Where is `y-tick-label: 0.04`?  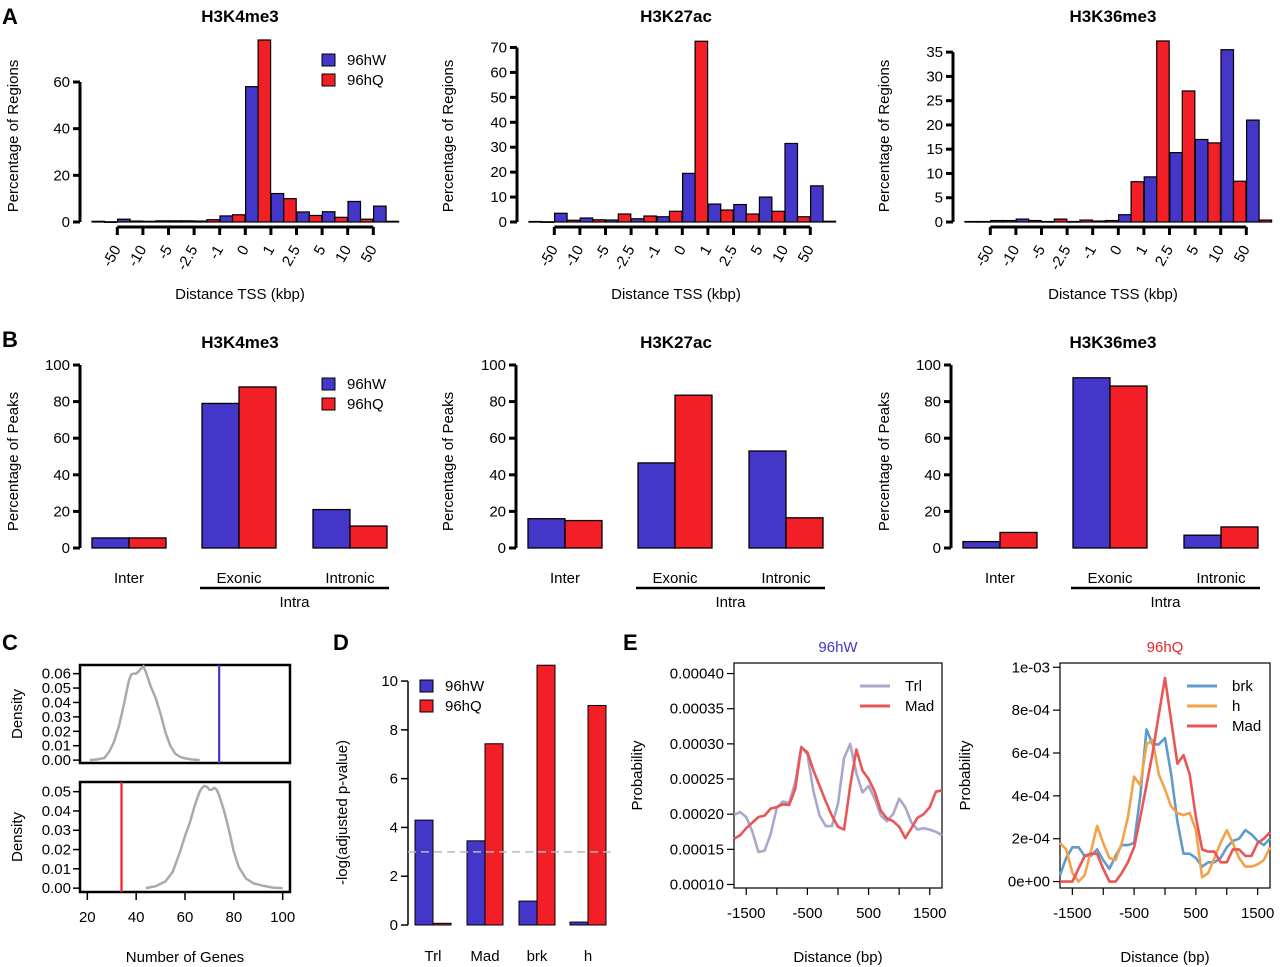 y-tick-label: 0.04 is located at coordinates (56, 811).